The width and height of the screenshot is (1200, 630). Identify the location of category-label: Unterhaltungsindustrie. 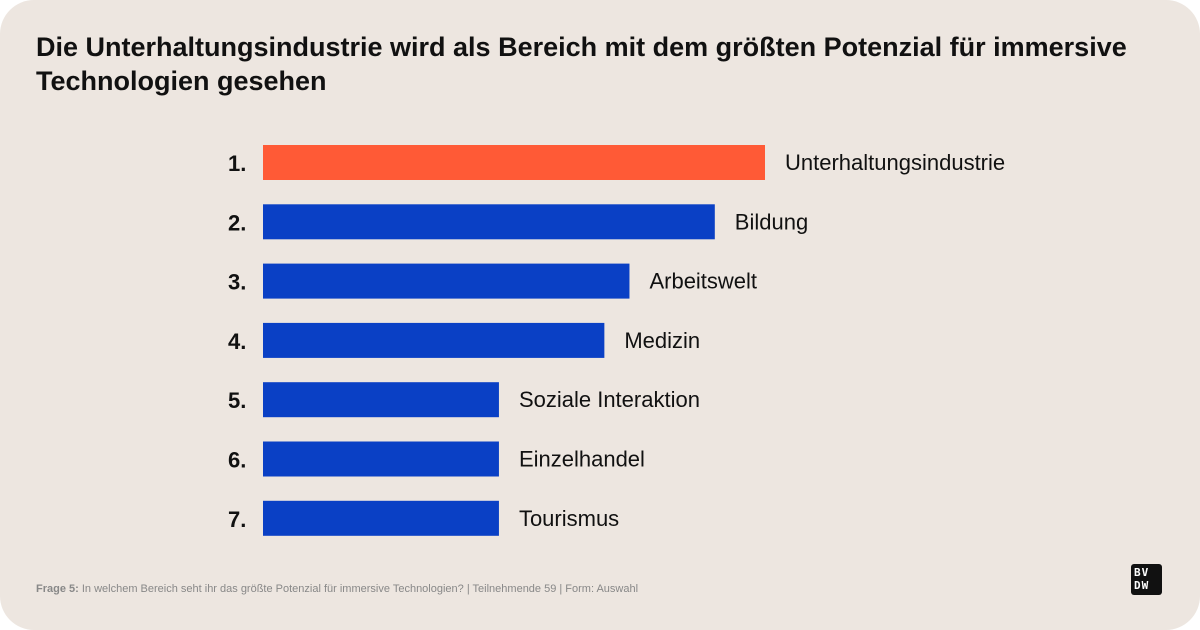
(895, 162).